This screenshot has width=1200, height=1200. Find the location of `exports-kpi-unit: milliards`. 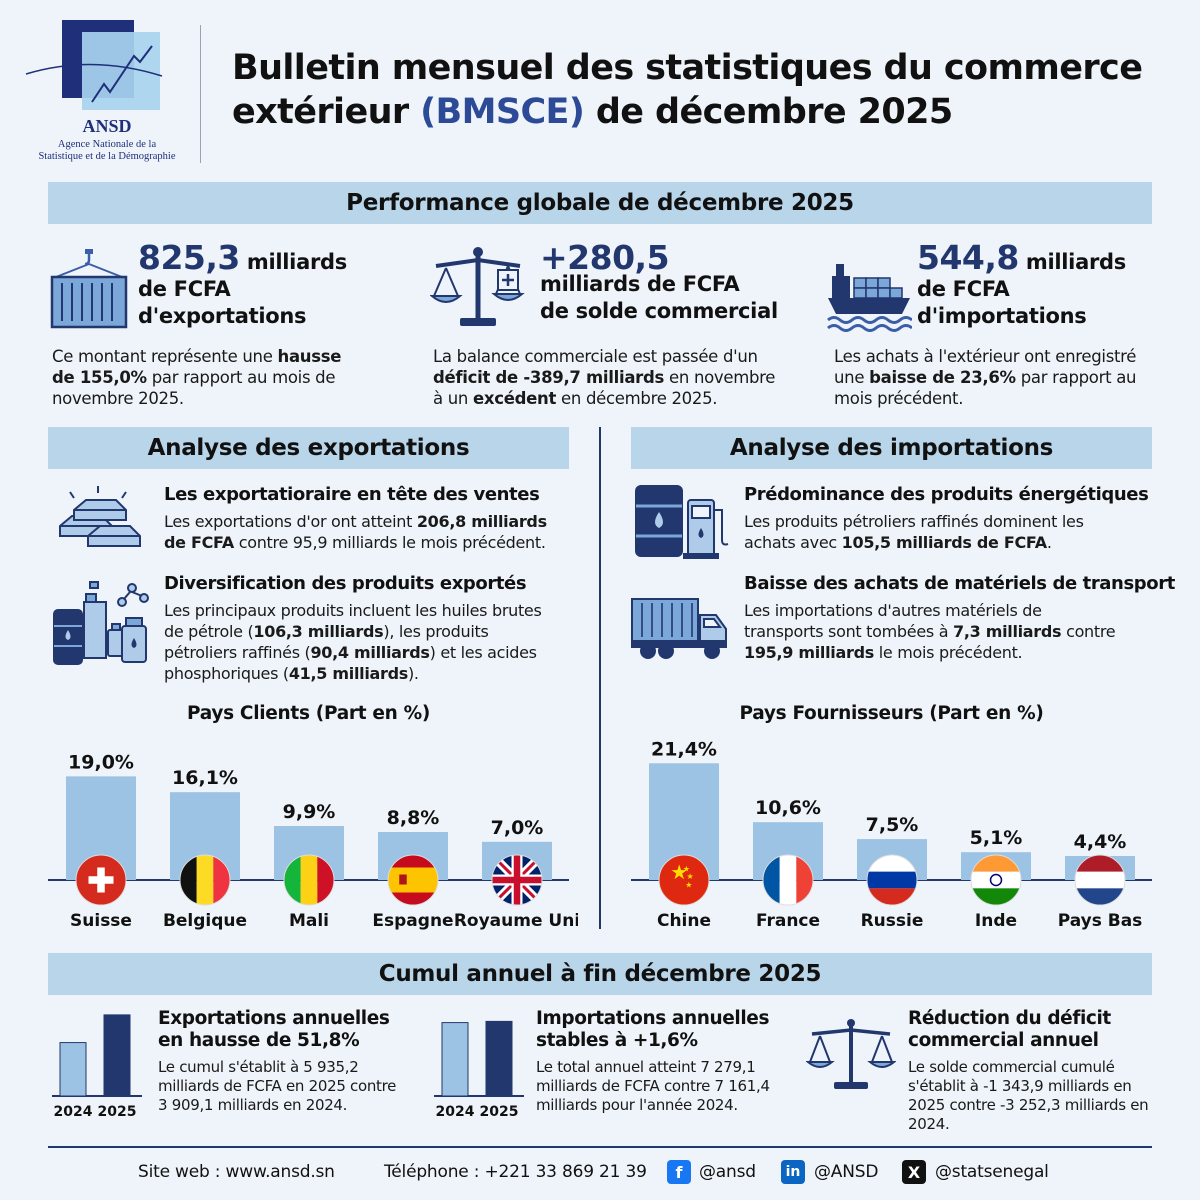

exports-kpi-unit: milliards is located at coordinates (293, 262).